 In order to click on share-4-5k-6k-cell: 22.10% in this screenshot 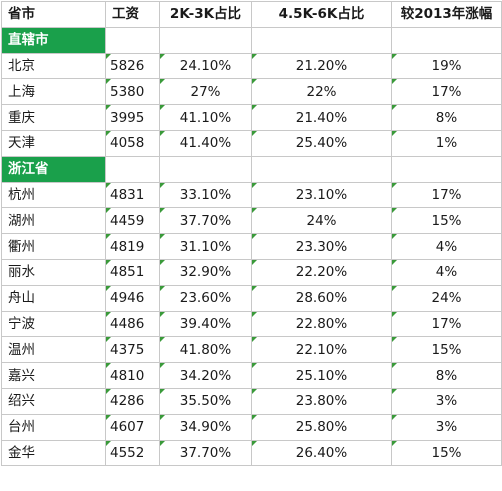, I will do `click(321, 350)`.